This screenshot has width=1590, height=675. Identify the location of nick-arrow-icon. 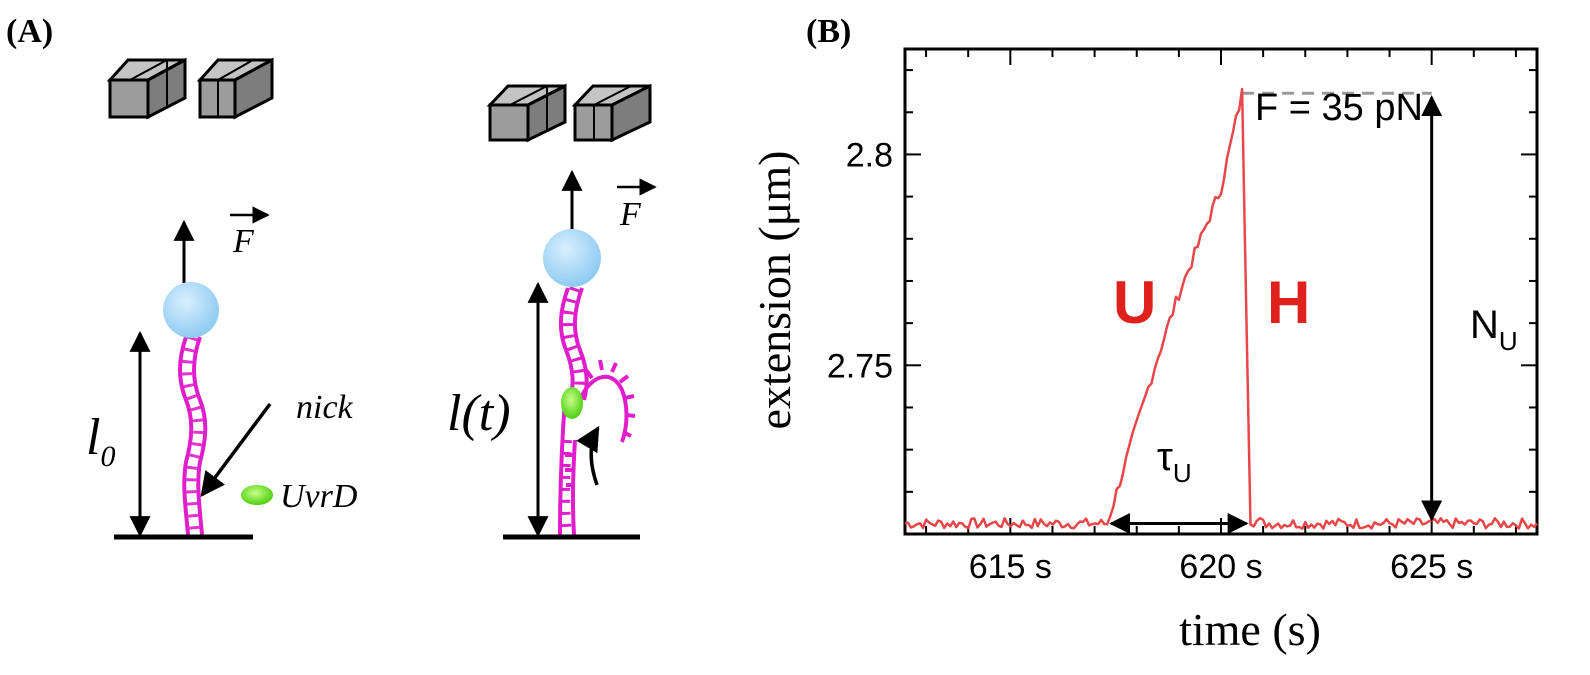
(236, 449).